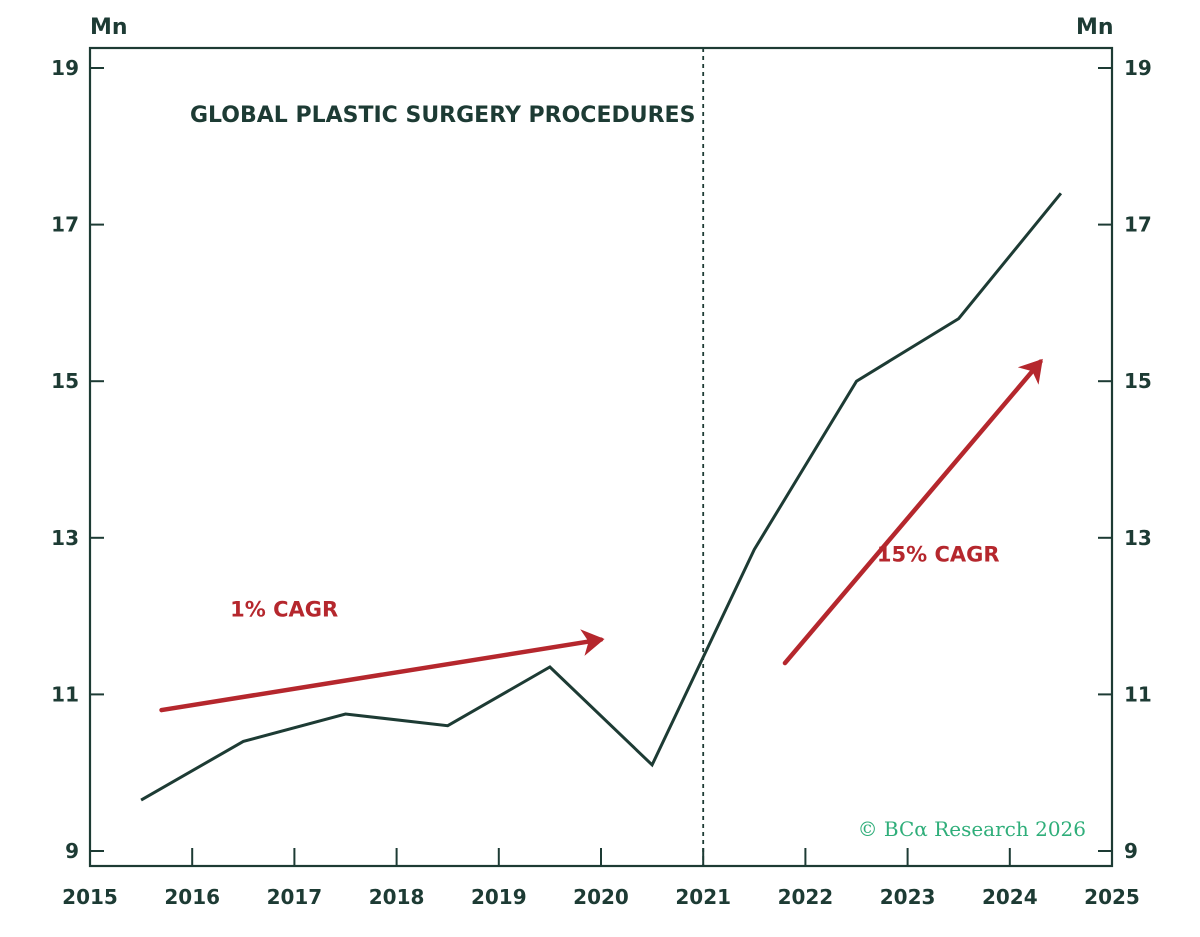  Describe the element at coordinates (65, 381) in the screenshot. I see `y-tick-label-left: 15` at that location.